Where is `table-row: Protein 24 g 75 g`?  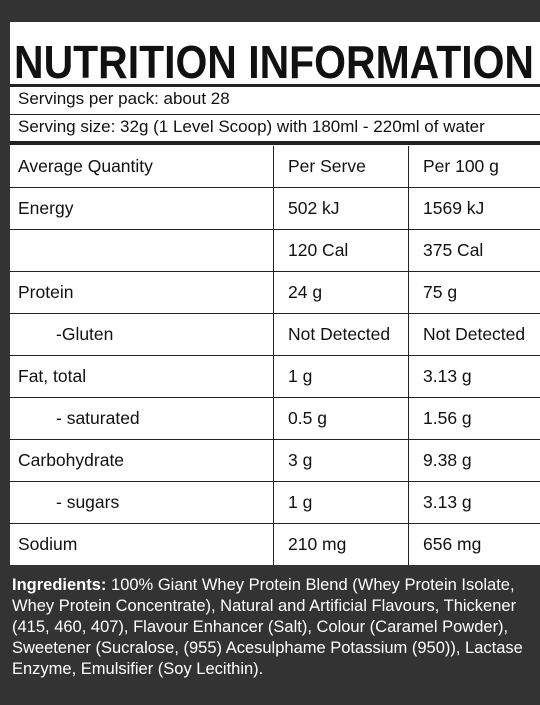 table-row: Protein 24 g 75 g is located at coordinates (275, 293).